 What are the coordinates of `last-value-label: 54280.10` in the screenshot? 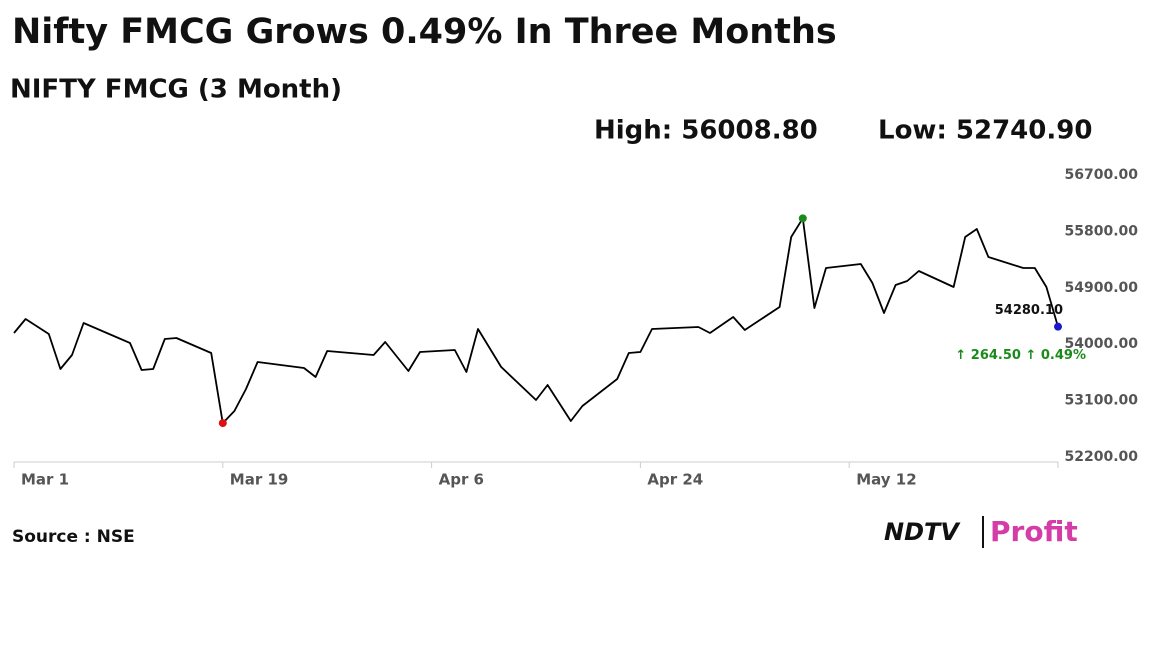 It's located at (1029, 310).